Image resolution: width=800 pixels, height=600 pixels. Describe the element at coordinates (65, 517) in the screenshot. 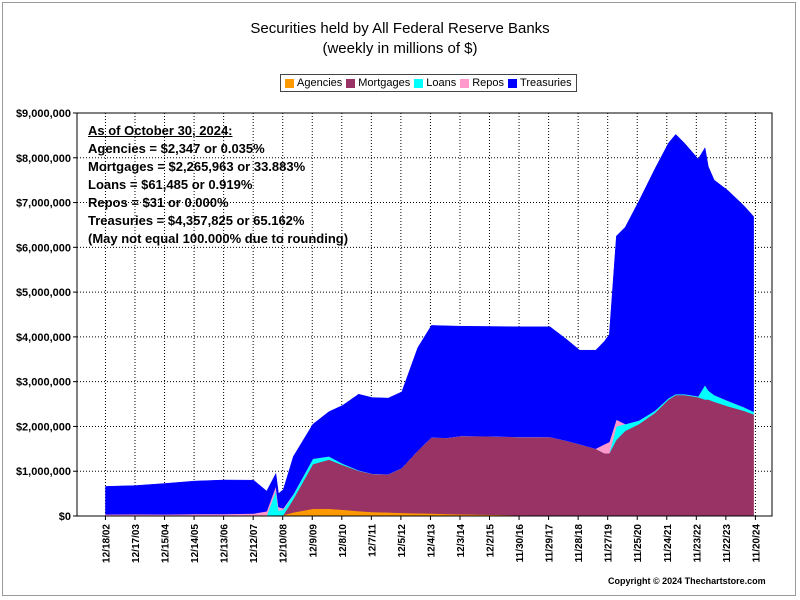

I see `y-tick-label: $0` at that location.